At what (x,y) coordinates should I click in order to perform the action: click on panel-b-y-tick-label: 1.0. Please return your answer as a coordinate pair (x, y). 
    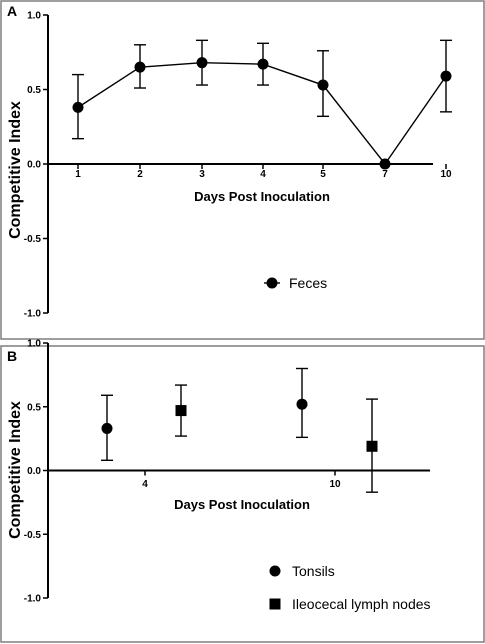
    Looking at the image, I should click on (34, 344).